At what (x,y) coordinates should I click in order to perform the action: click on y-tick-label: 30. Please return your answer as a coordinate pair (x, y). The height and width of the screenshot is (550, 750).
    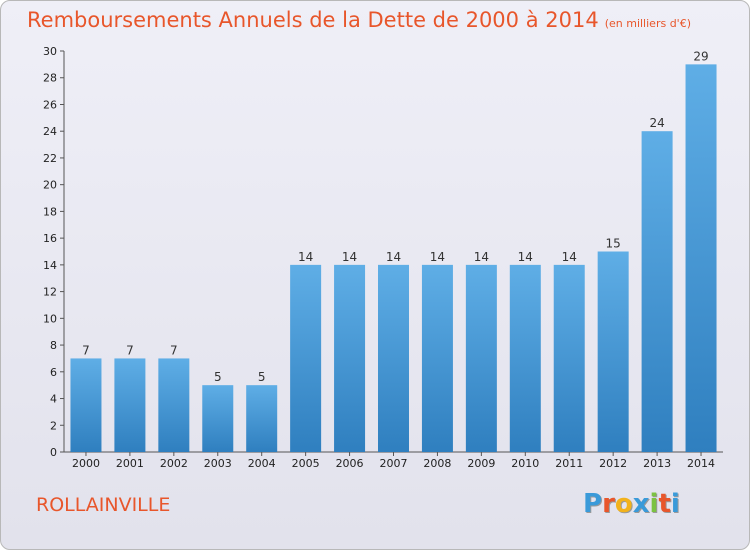
    Looking at the image, I should click on (50, 51).